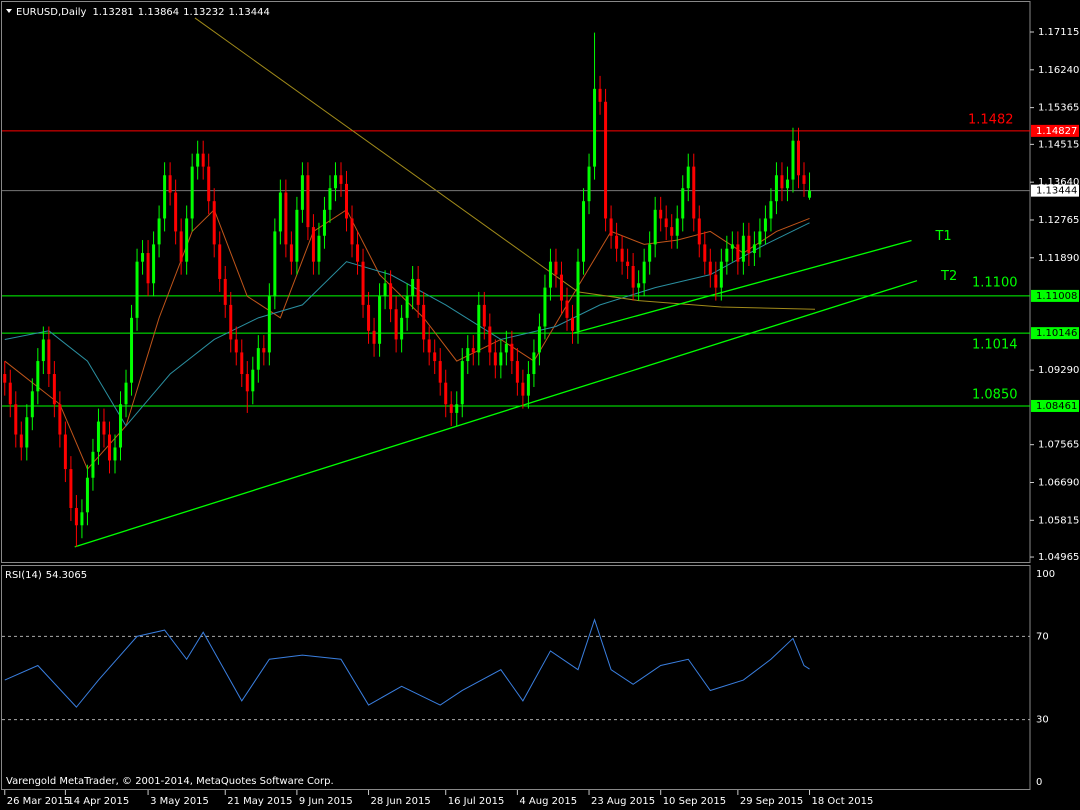 Image resolution: width=1080 pixels, height=810 pixels. I want to click on trend-line, so click(742, 287).